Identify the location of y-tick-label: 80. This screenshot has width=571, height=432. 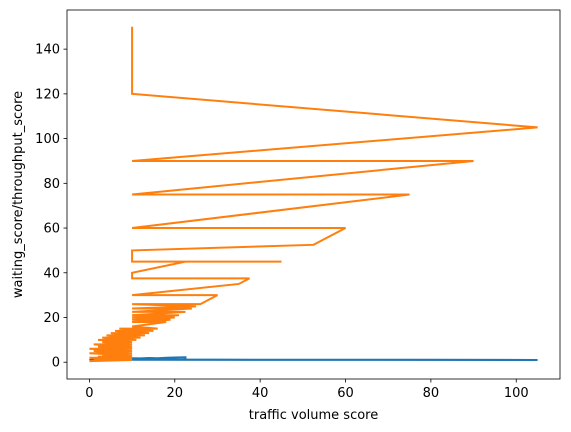
(51, 184).